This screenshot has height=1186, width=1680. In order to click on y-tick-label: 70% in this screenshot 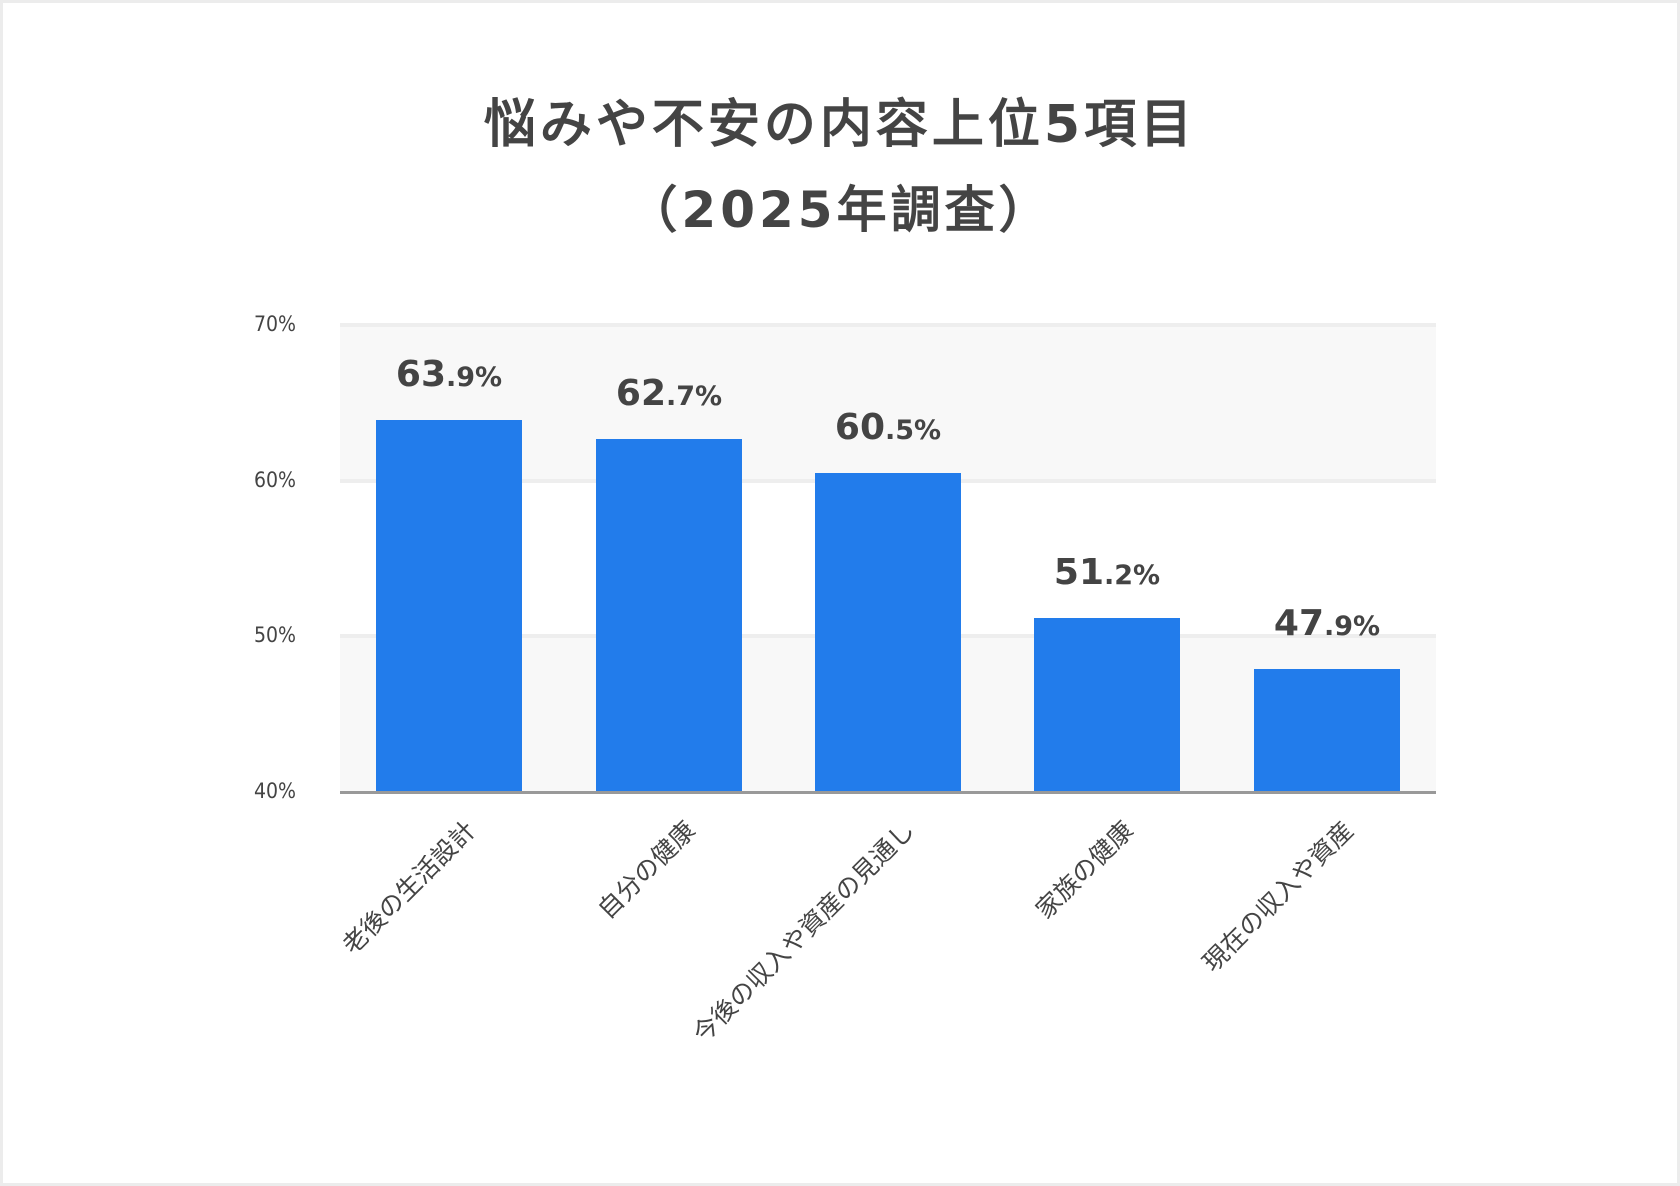, I will do `click(275, 324)`.